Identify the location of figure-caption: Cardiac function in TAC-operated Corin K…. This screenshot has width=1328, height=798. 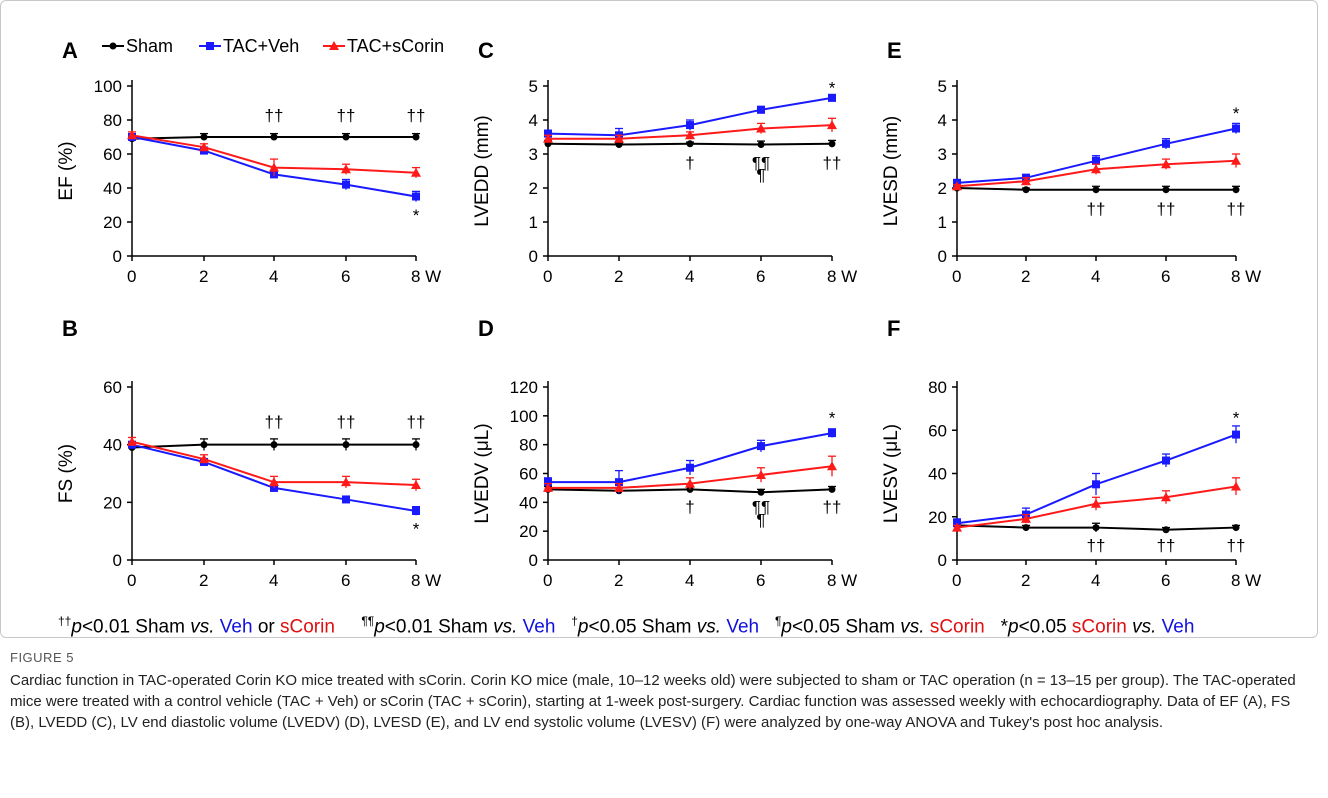
(653, 701).